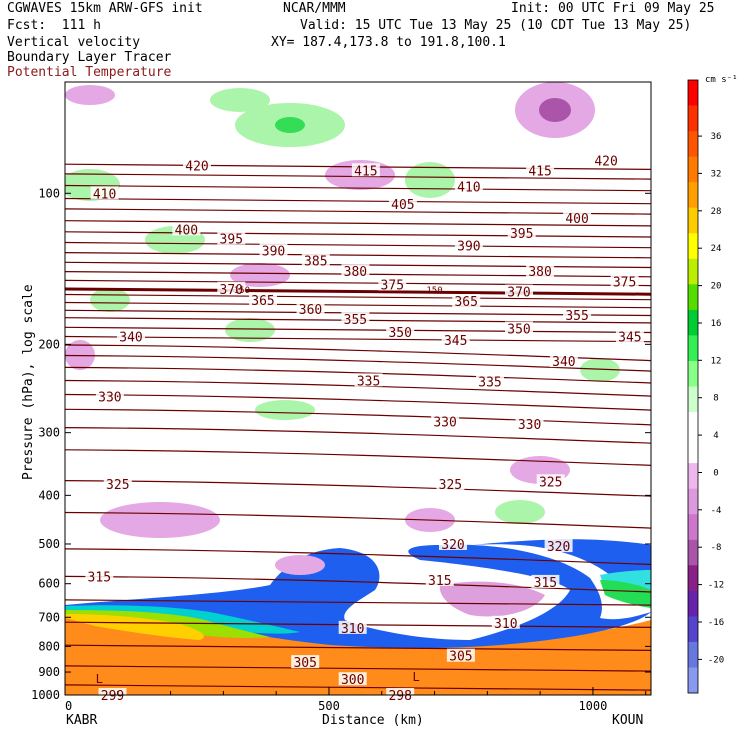 This screenshot has height=740, width=740. I want to click on theta-label: 410, so click(468, 188).